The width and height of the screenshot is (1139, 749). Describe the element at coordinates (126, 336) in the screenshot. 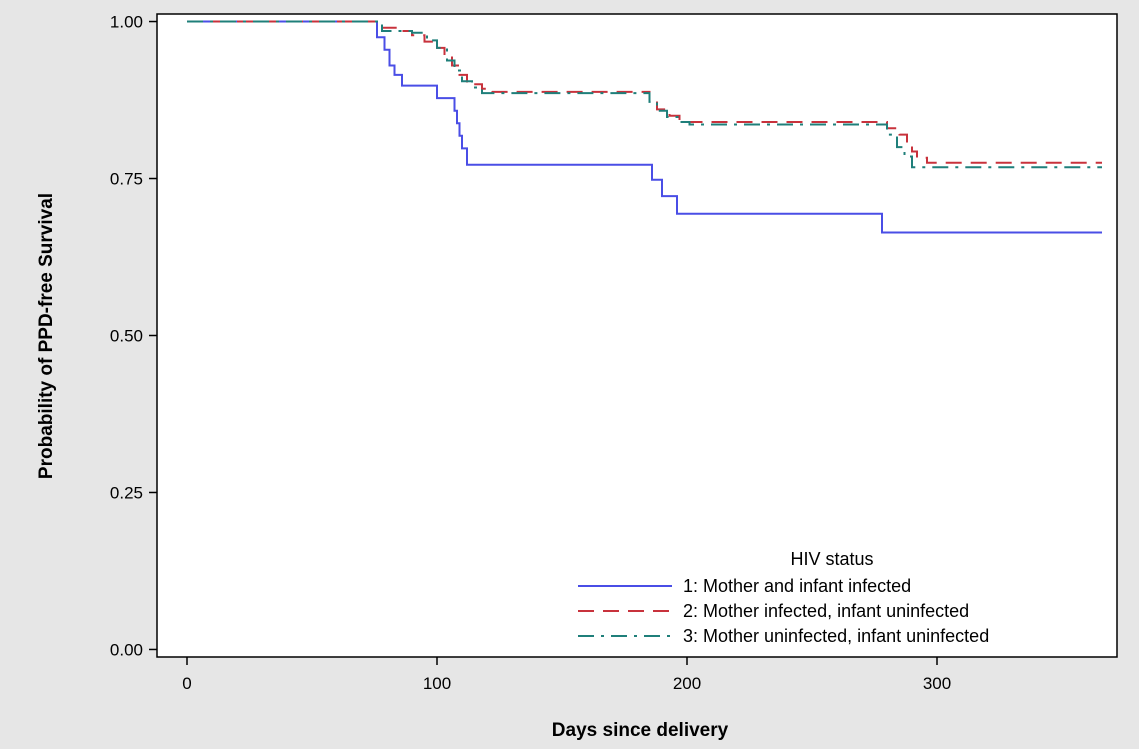

I see `y-tick-label: 0.50` at that location.